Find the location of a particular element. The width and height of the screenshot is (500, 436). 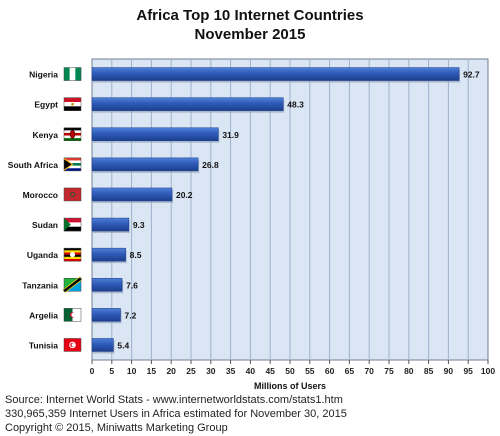

category-label-uganda: Uganda is located at coordinates (42, 255).